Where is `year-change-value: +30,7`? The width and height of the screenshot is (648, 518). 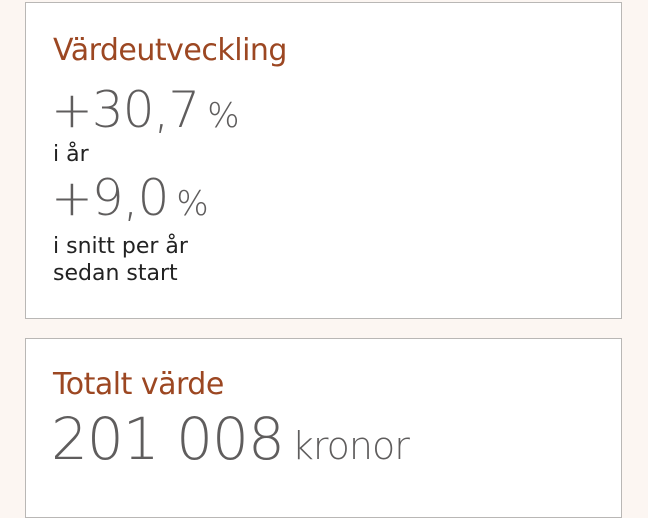
year-change-value: +30,7 is located at coordinates (125, 110).